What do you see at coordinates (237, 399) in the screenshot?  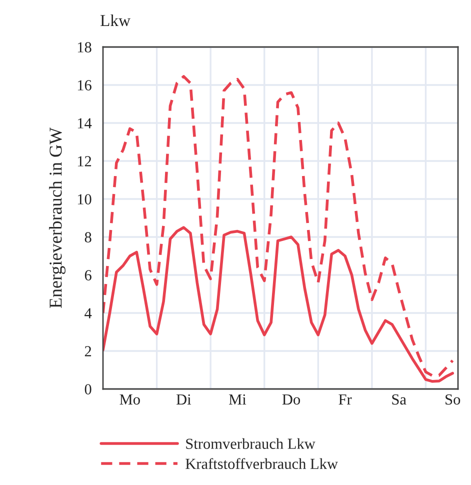 I see `x-tick-label: Mi` at bounding box center [237, 399].